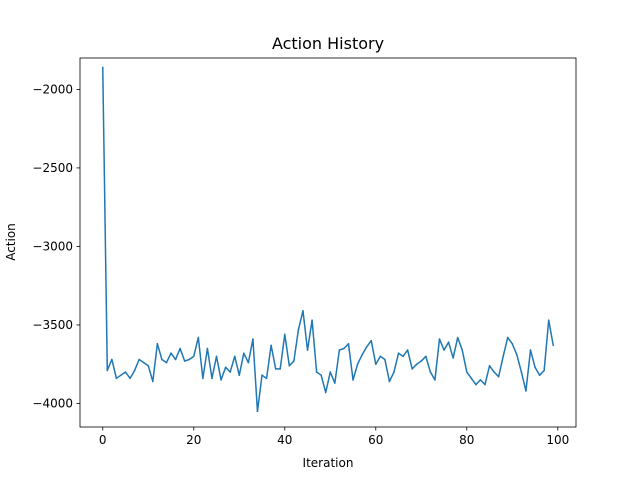 The width and height of the screenshot is (640, 480). Describe the element at coordinates (52, 325) in the screenshot. I see `y-tick-label: −3500` at that location.